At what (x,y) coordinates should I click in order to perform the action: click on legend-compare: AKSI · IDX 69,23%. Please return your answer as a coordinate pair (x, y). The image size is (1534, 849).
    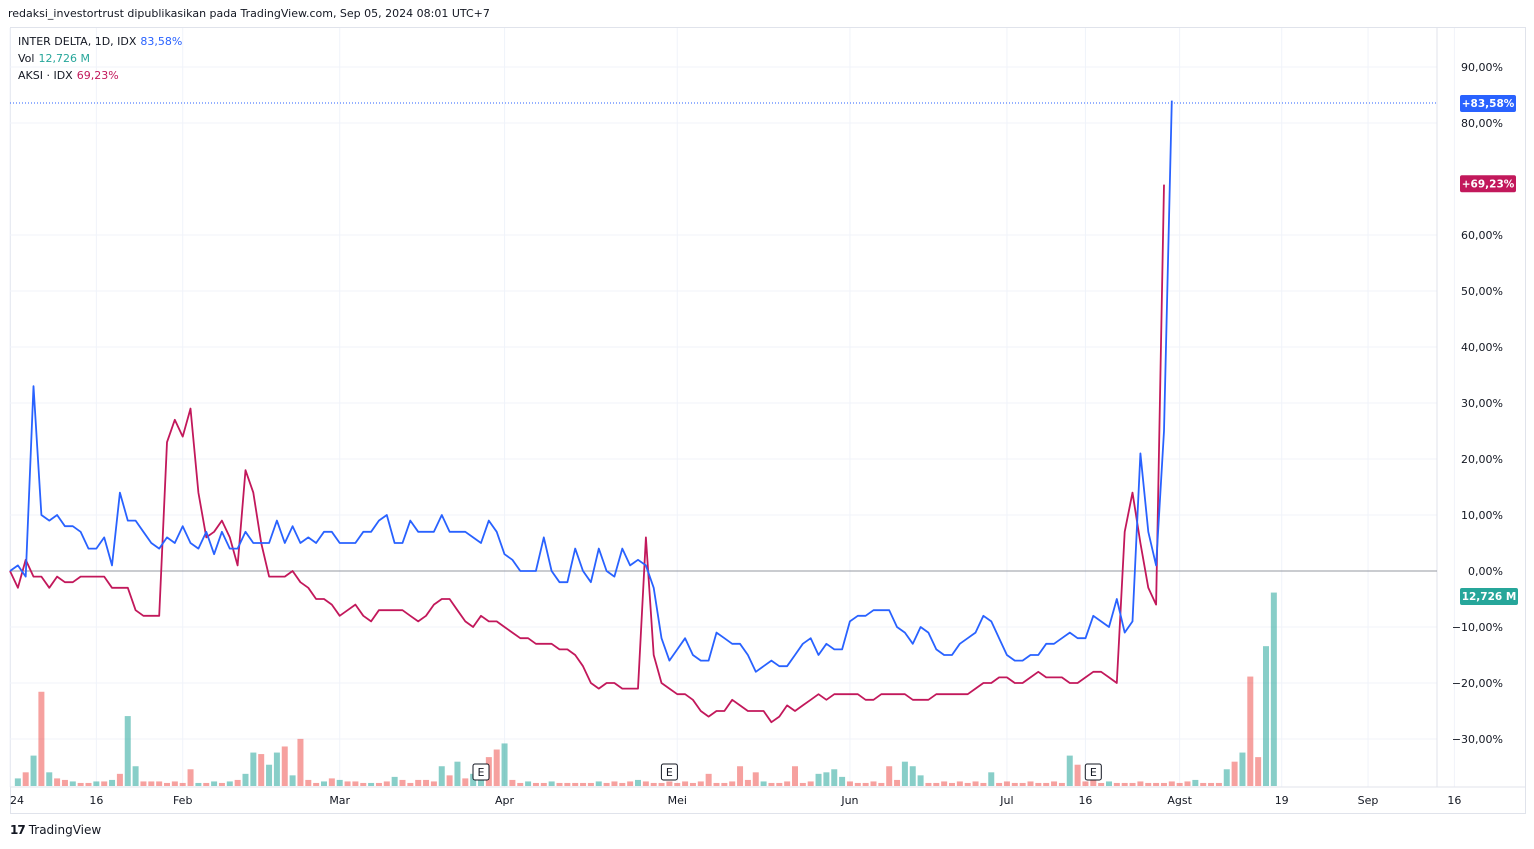
    Looking at the image, I should click on (68, 75).